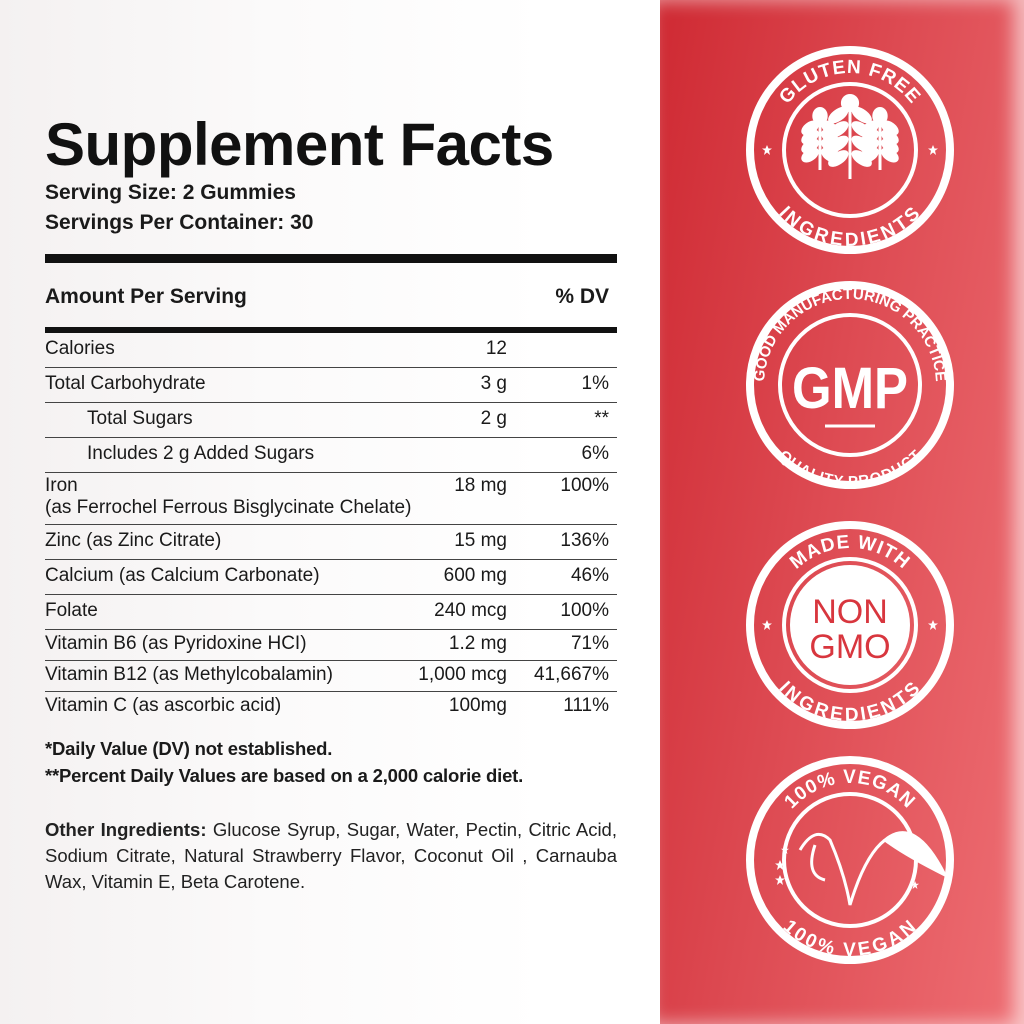 This screenshot has width=1024, height=1024. Describe the element at coordinates (331, 542) in the screenshot. I see `table-row: Zinc (as Zinc Citrate) 15 mg 136%` at that location.